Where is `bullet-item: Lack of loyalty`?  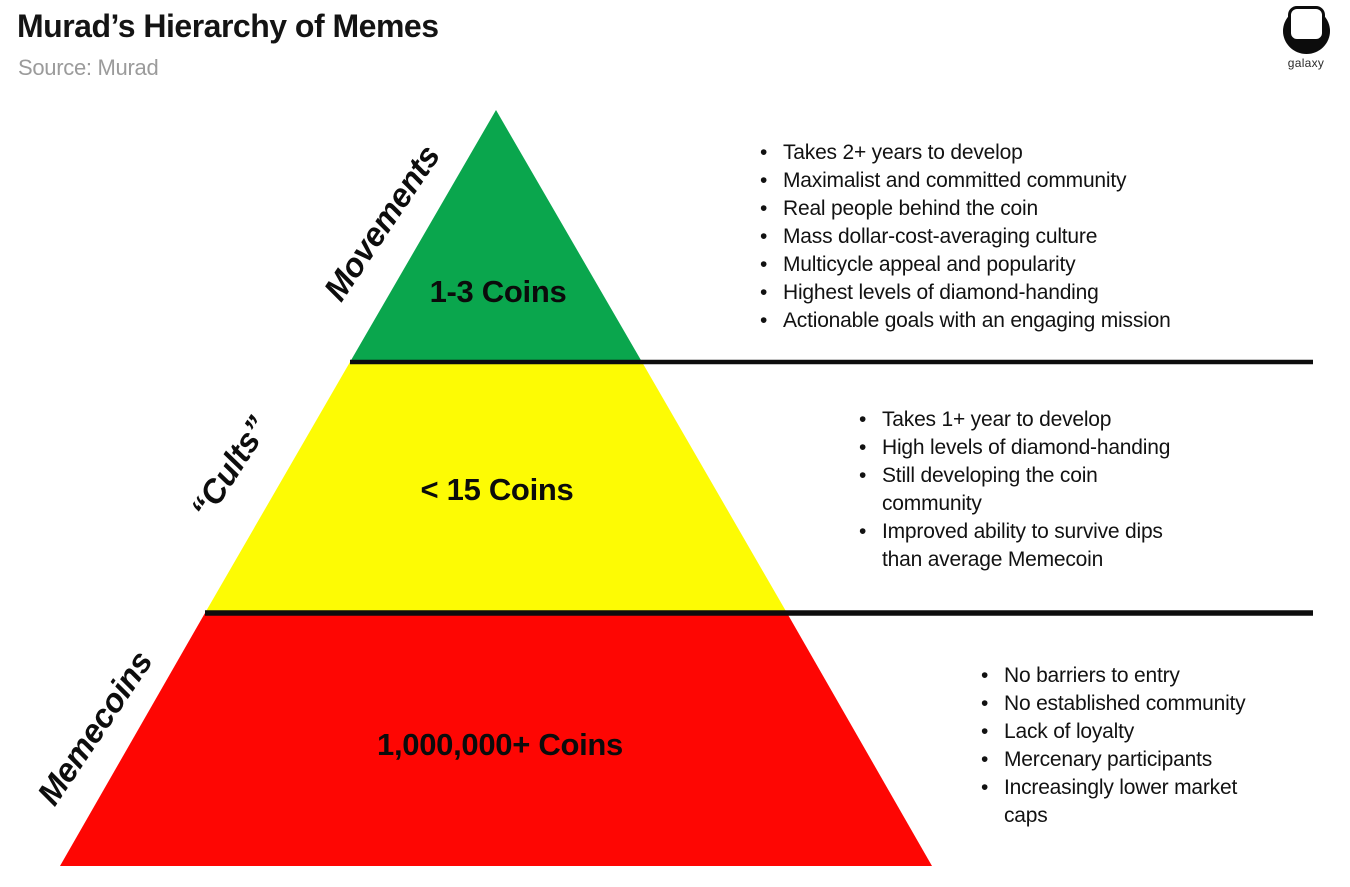 bullet-item: Lack of loyalty is located at coordinates (1118, 732).